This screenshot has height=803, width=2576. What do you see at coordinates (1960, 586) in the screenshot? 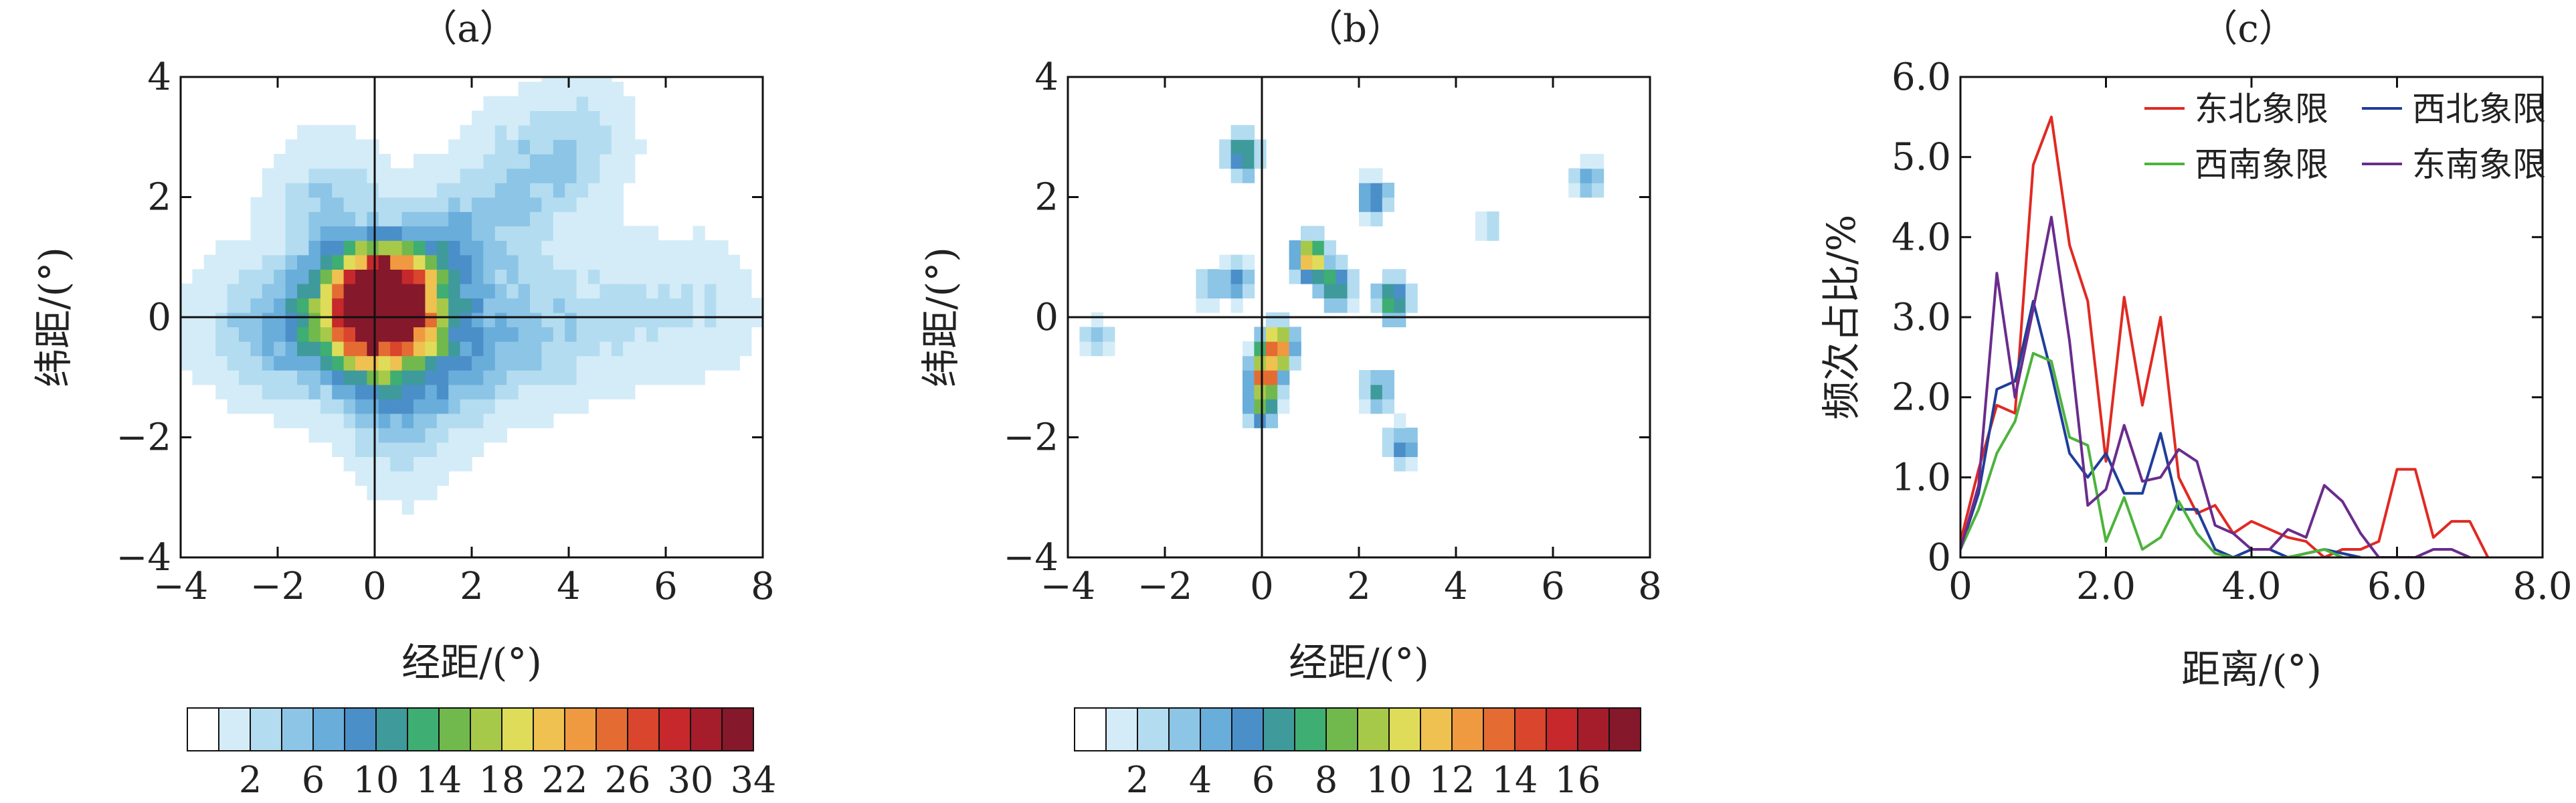
I see `panel-c-xtick-label: 0` at bounding box center [1960, 586].